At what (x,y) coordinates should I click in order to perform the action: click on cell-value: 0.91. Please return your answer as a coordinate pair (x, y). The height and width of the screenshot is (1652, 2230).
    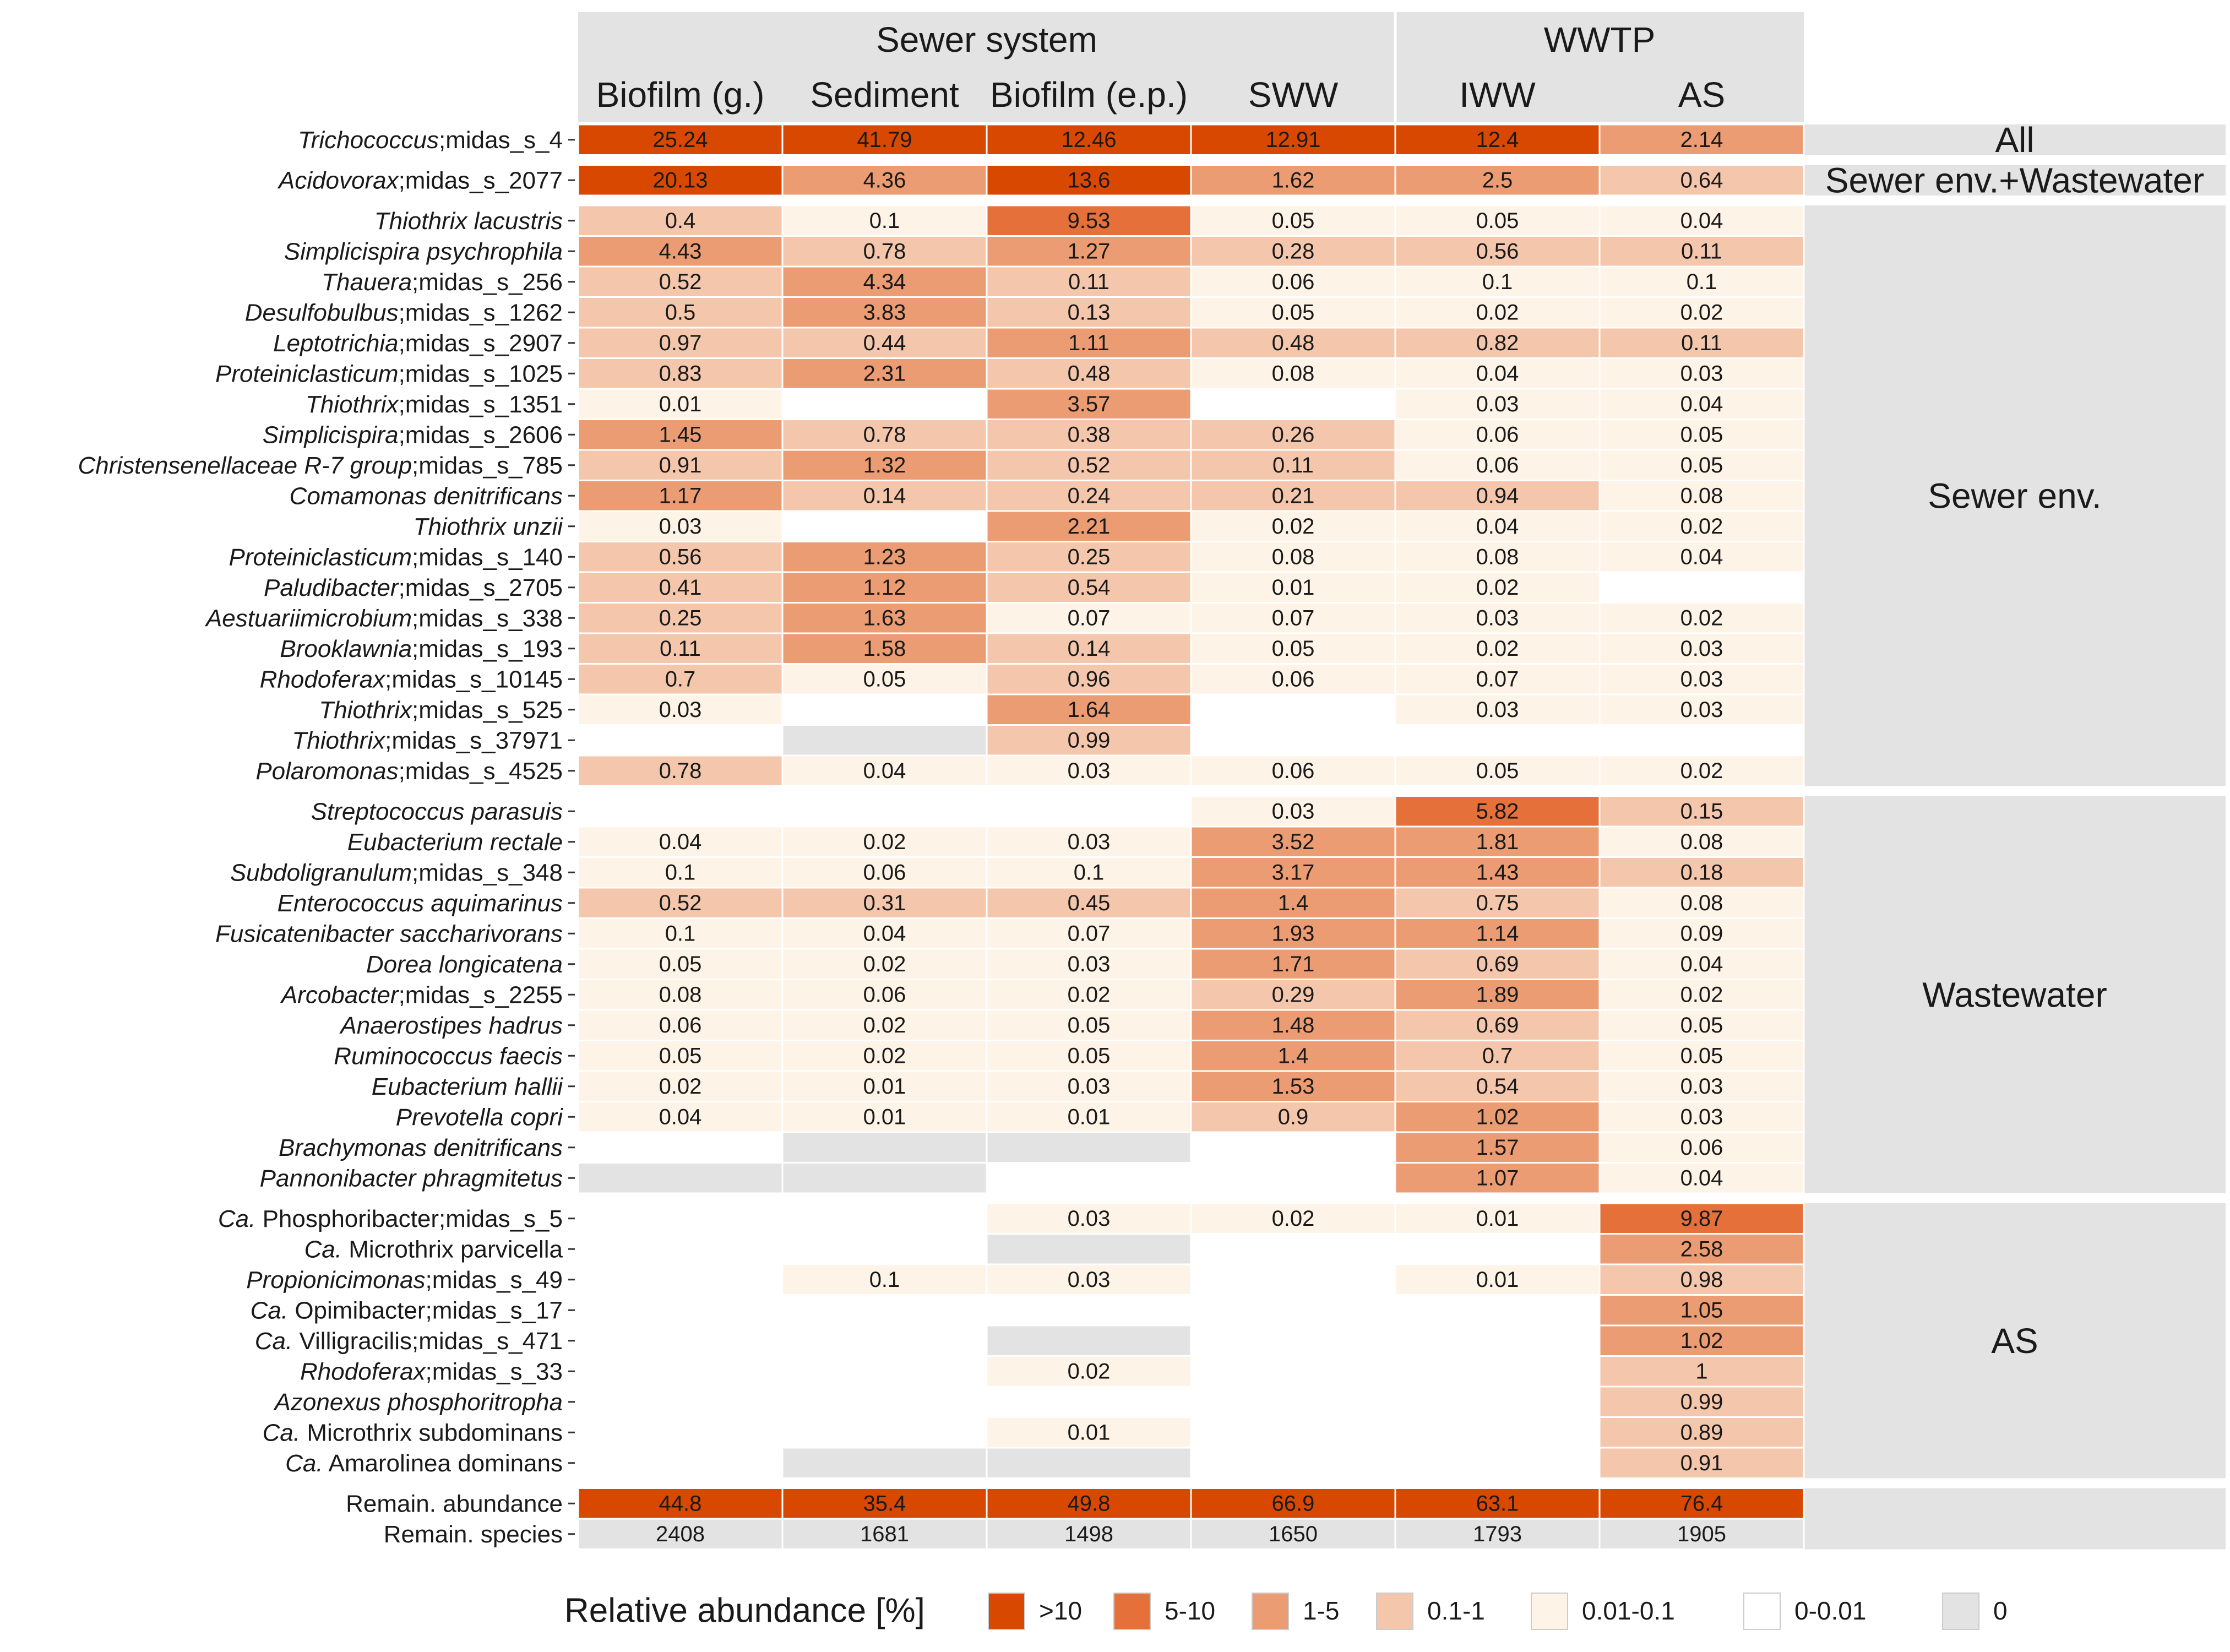
    Looking at the image, I should click on (680, 465).